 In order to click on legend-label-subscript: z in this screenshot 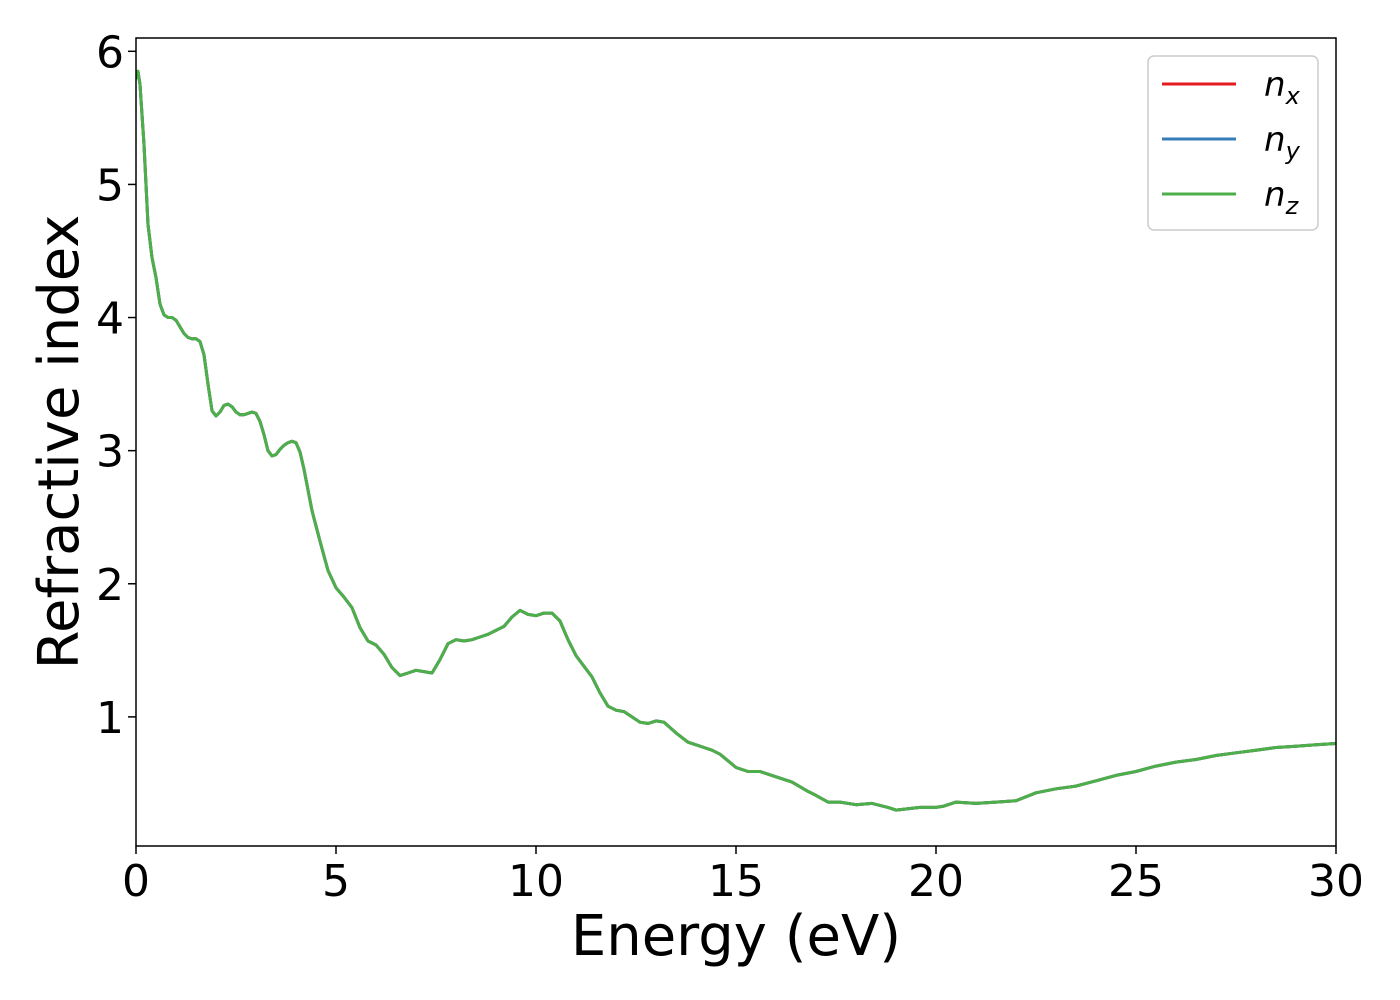, I will do `click(1292, 206)`.